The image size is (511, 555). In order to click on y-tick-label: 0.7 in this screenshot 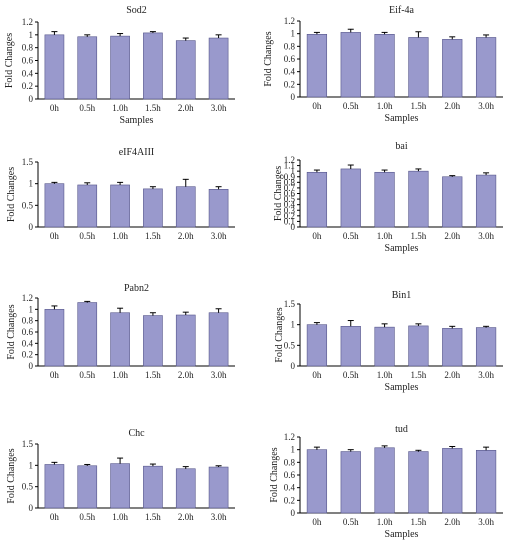, I will do `click(290, 188)`.